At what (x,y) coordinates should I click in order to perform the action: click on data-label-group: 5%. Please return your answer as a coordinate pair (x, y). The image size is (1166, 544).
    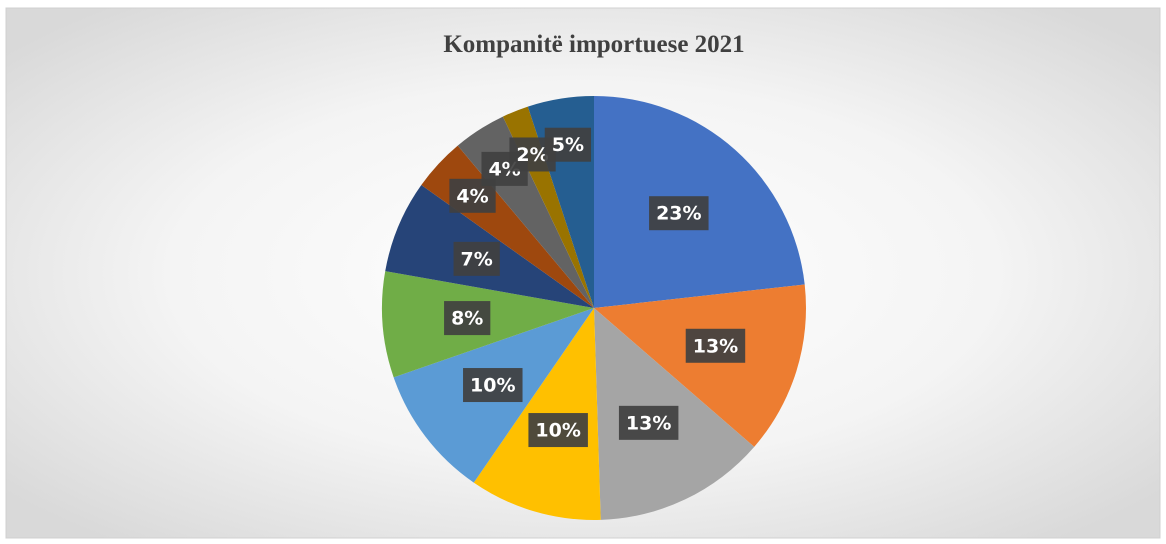
    Looking at the image, I should click on (568, 144).